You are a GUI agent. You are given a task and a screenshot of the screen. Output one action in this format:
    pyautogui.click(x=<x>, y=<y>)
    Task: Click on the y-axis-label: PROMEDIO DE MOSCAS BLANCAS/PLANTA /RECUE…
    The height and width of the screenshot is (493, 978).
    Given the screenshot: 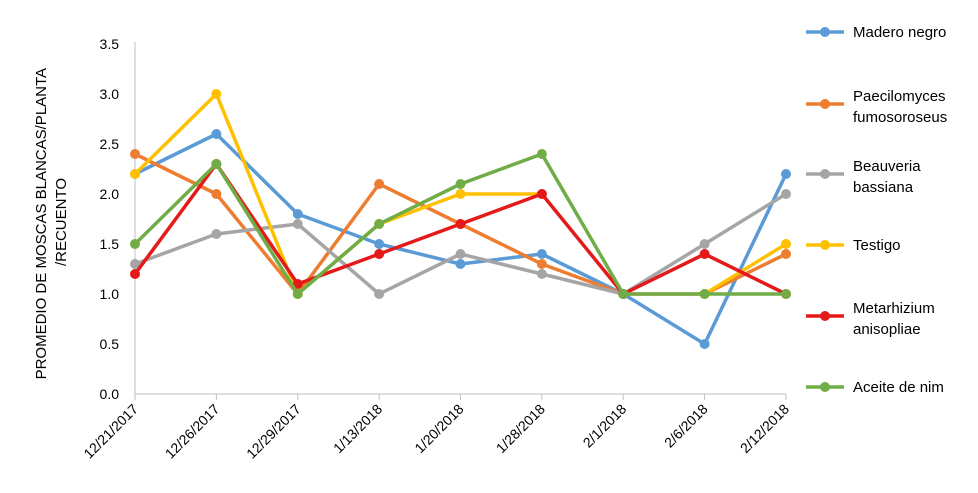 What is the action you would take?
    pyautogui.click(x=51, y=222)
    